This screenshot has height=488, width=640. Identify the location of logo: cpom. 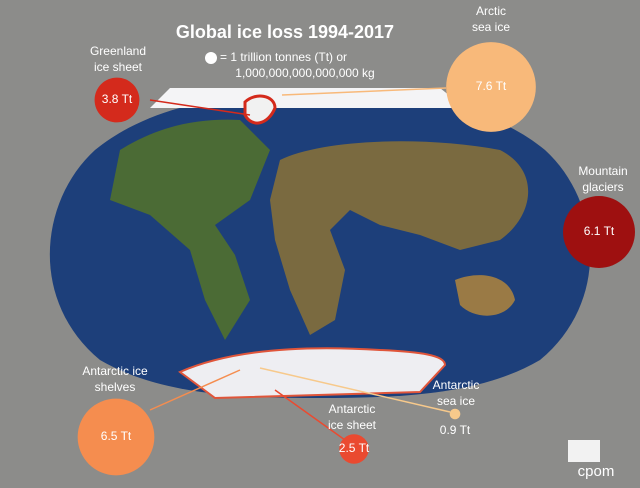
(596, 471).